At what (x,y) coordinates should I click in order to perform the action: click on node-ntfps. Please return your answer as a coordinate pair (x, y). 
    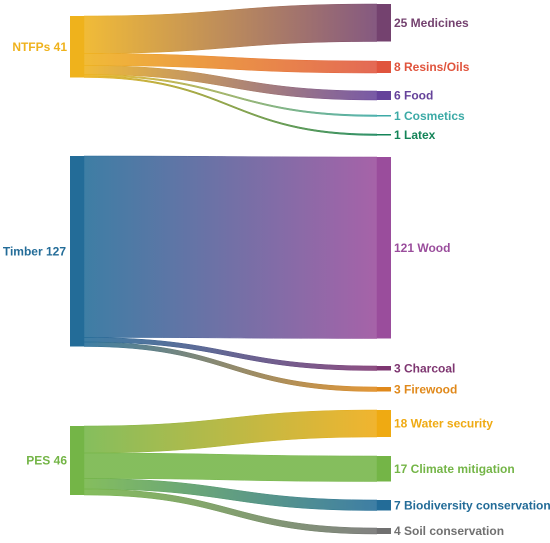
    Looking at the image, I should click on (77, 47).